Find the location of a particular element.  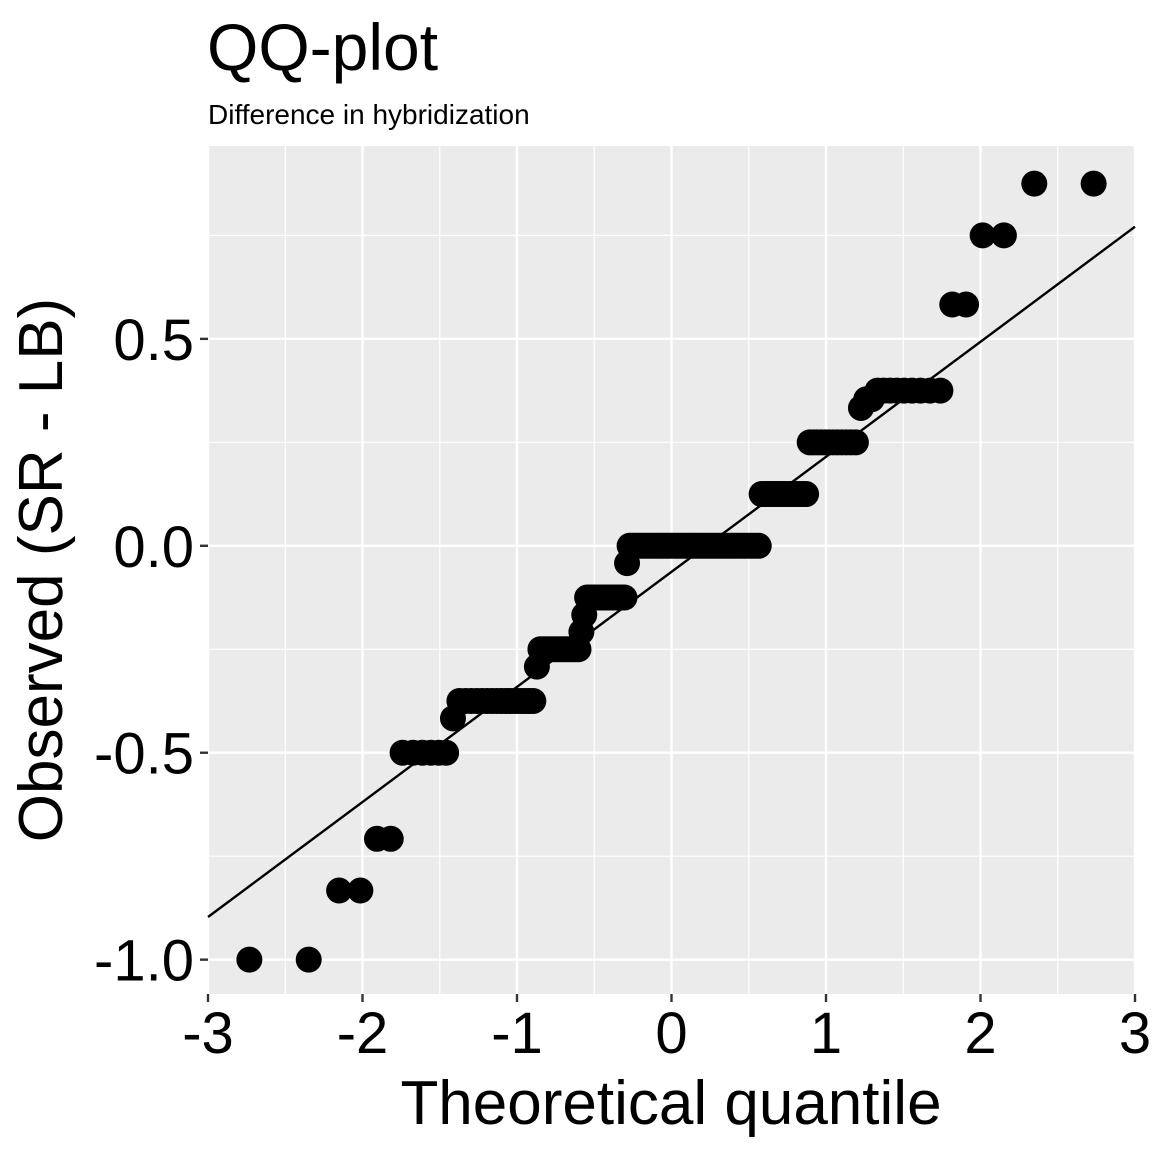

y-axis-title: Observed (SR - LB) is located at coordinates (41, 570).